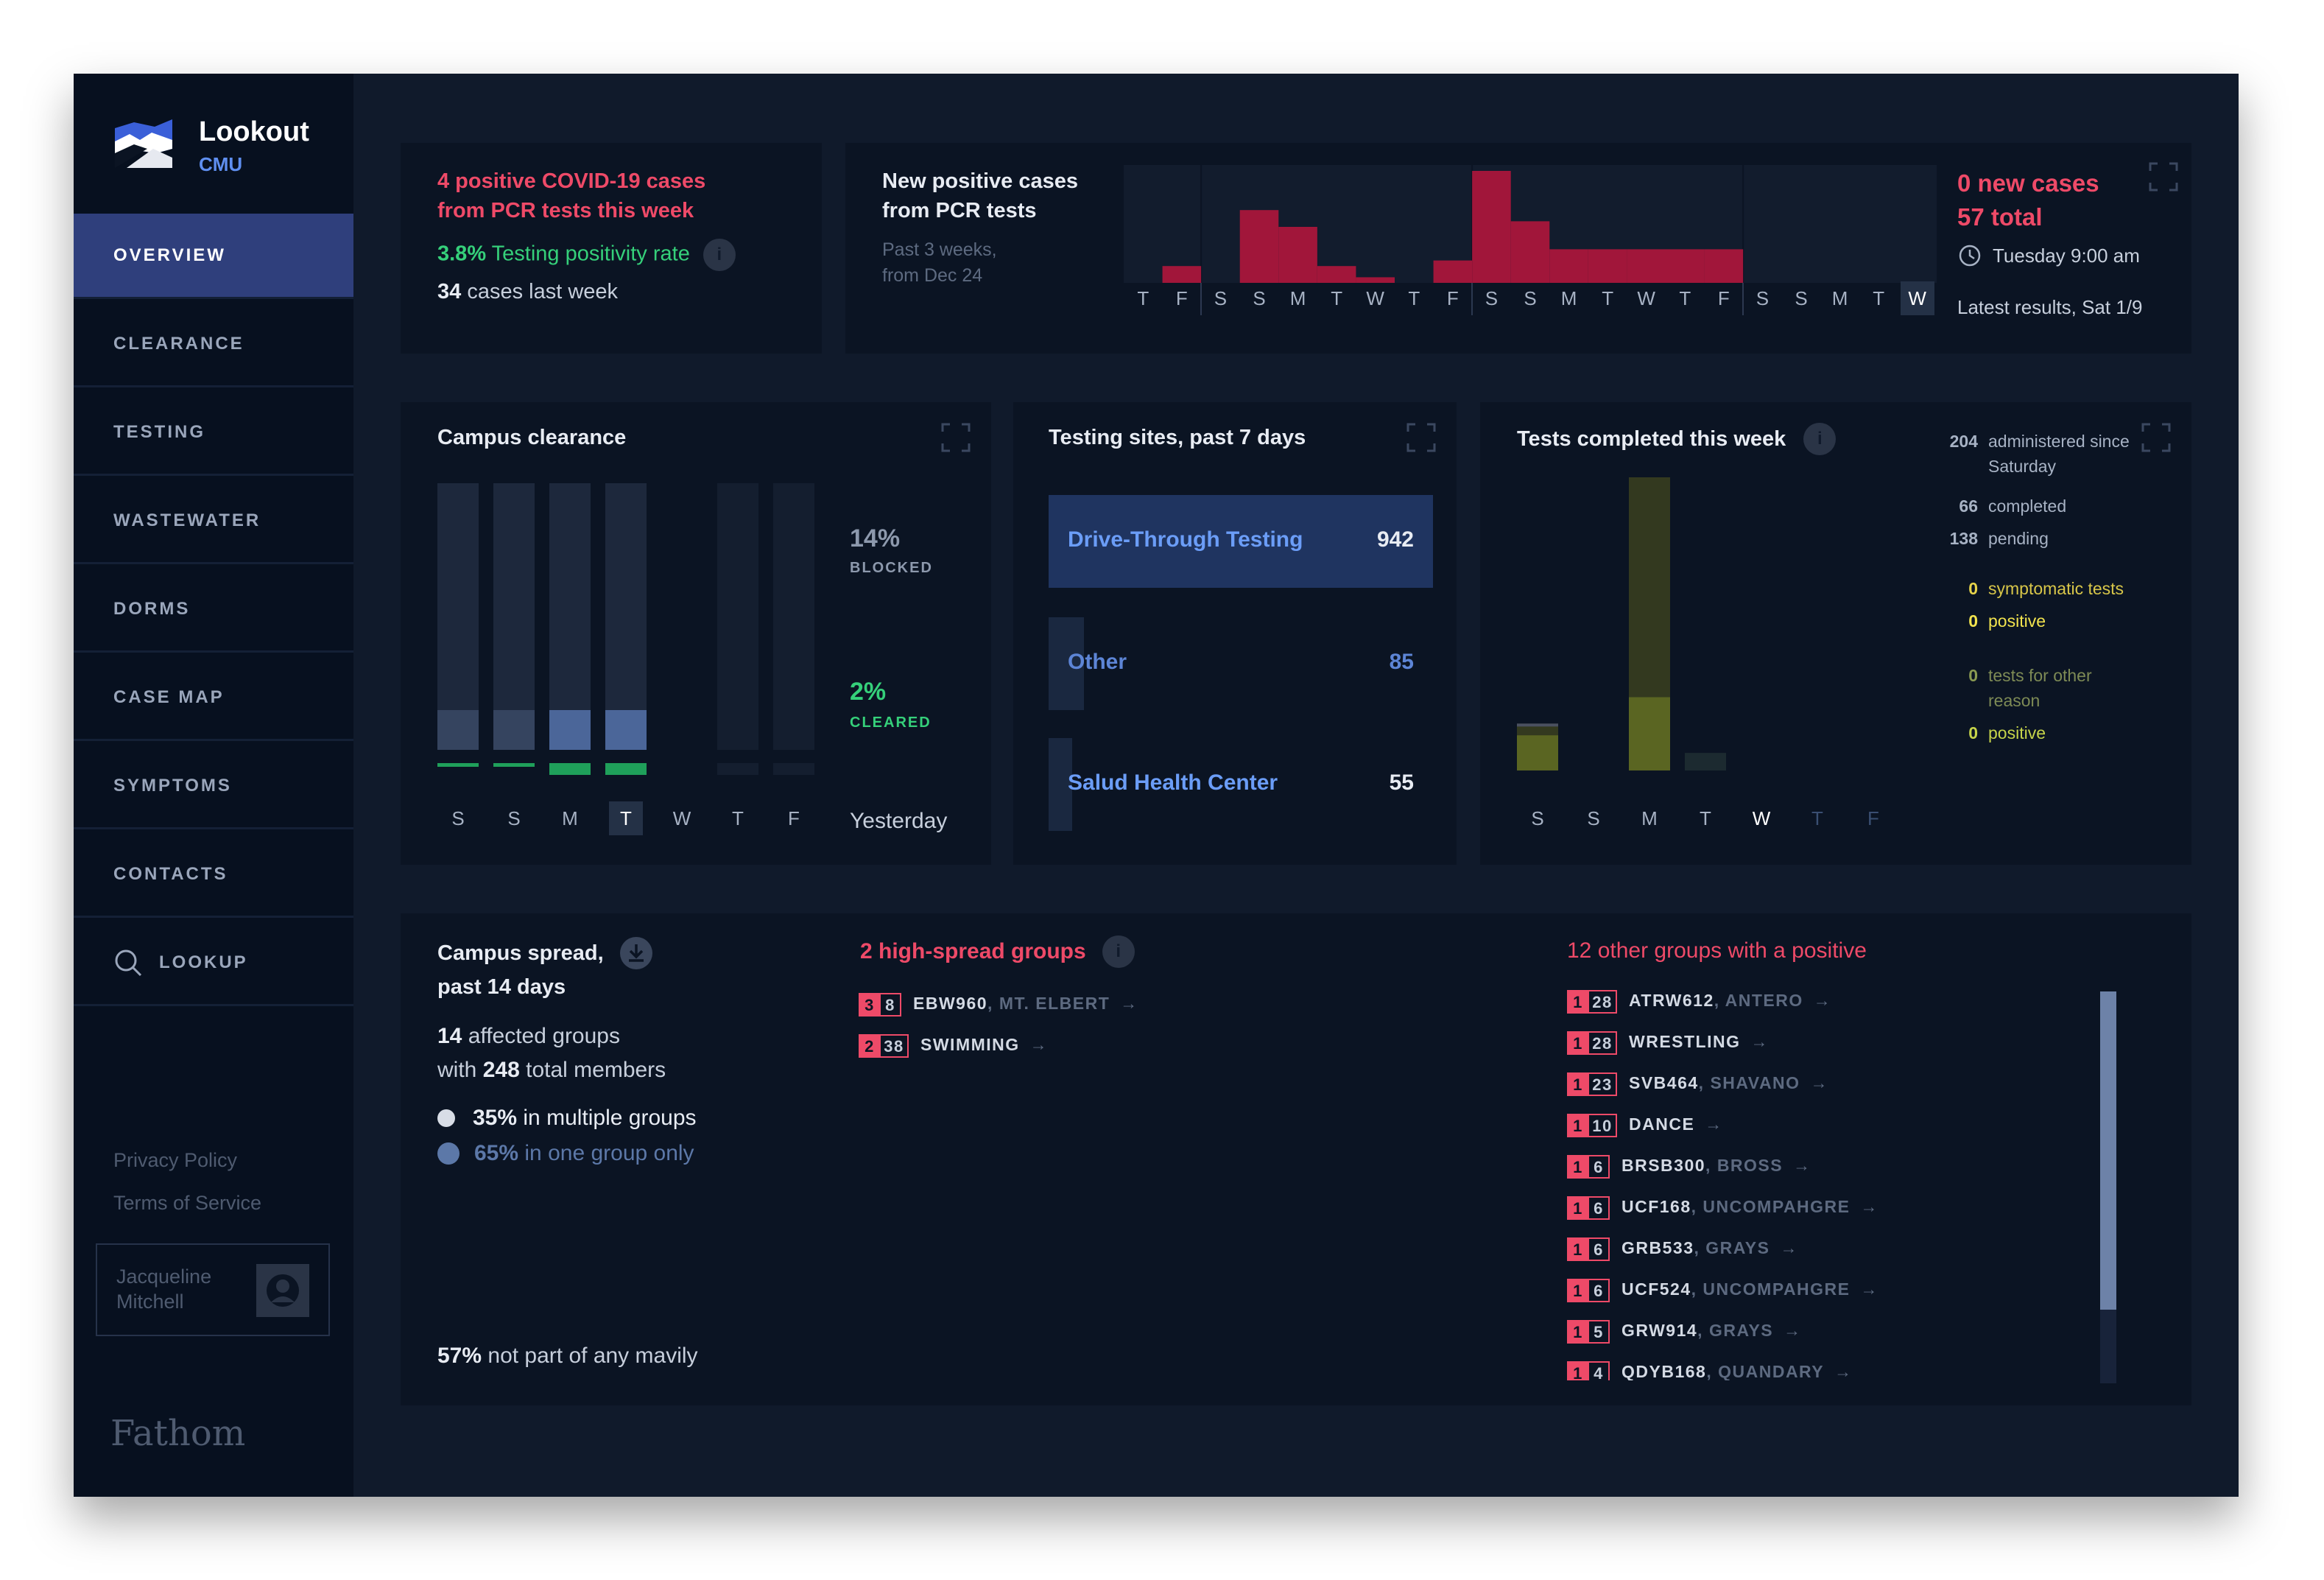 The height and width of the screenshot is (1580, 2324). I want to click on nav-clearance: CLEARANCE, so click(214, 344).